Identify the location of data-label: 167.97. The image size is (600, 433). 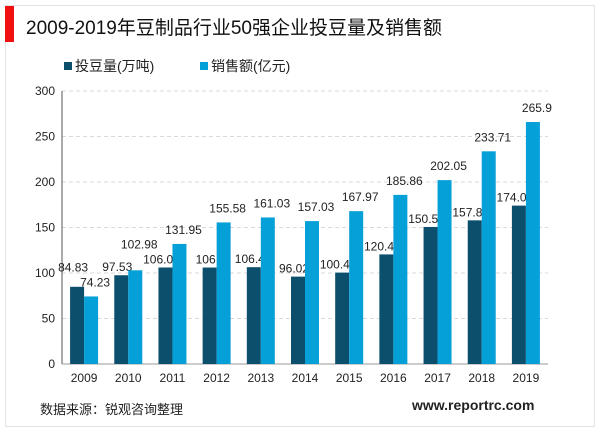
(360, 197).